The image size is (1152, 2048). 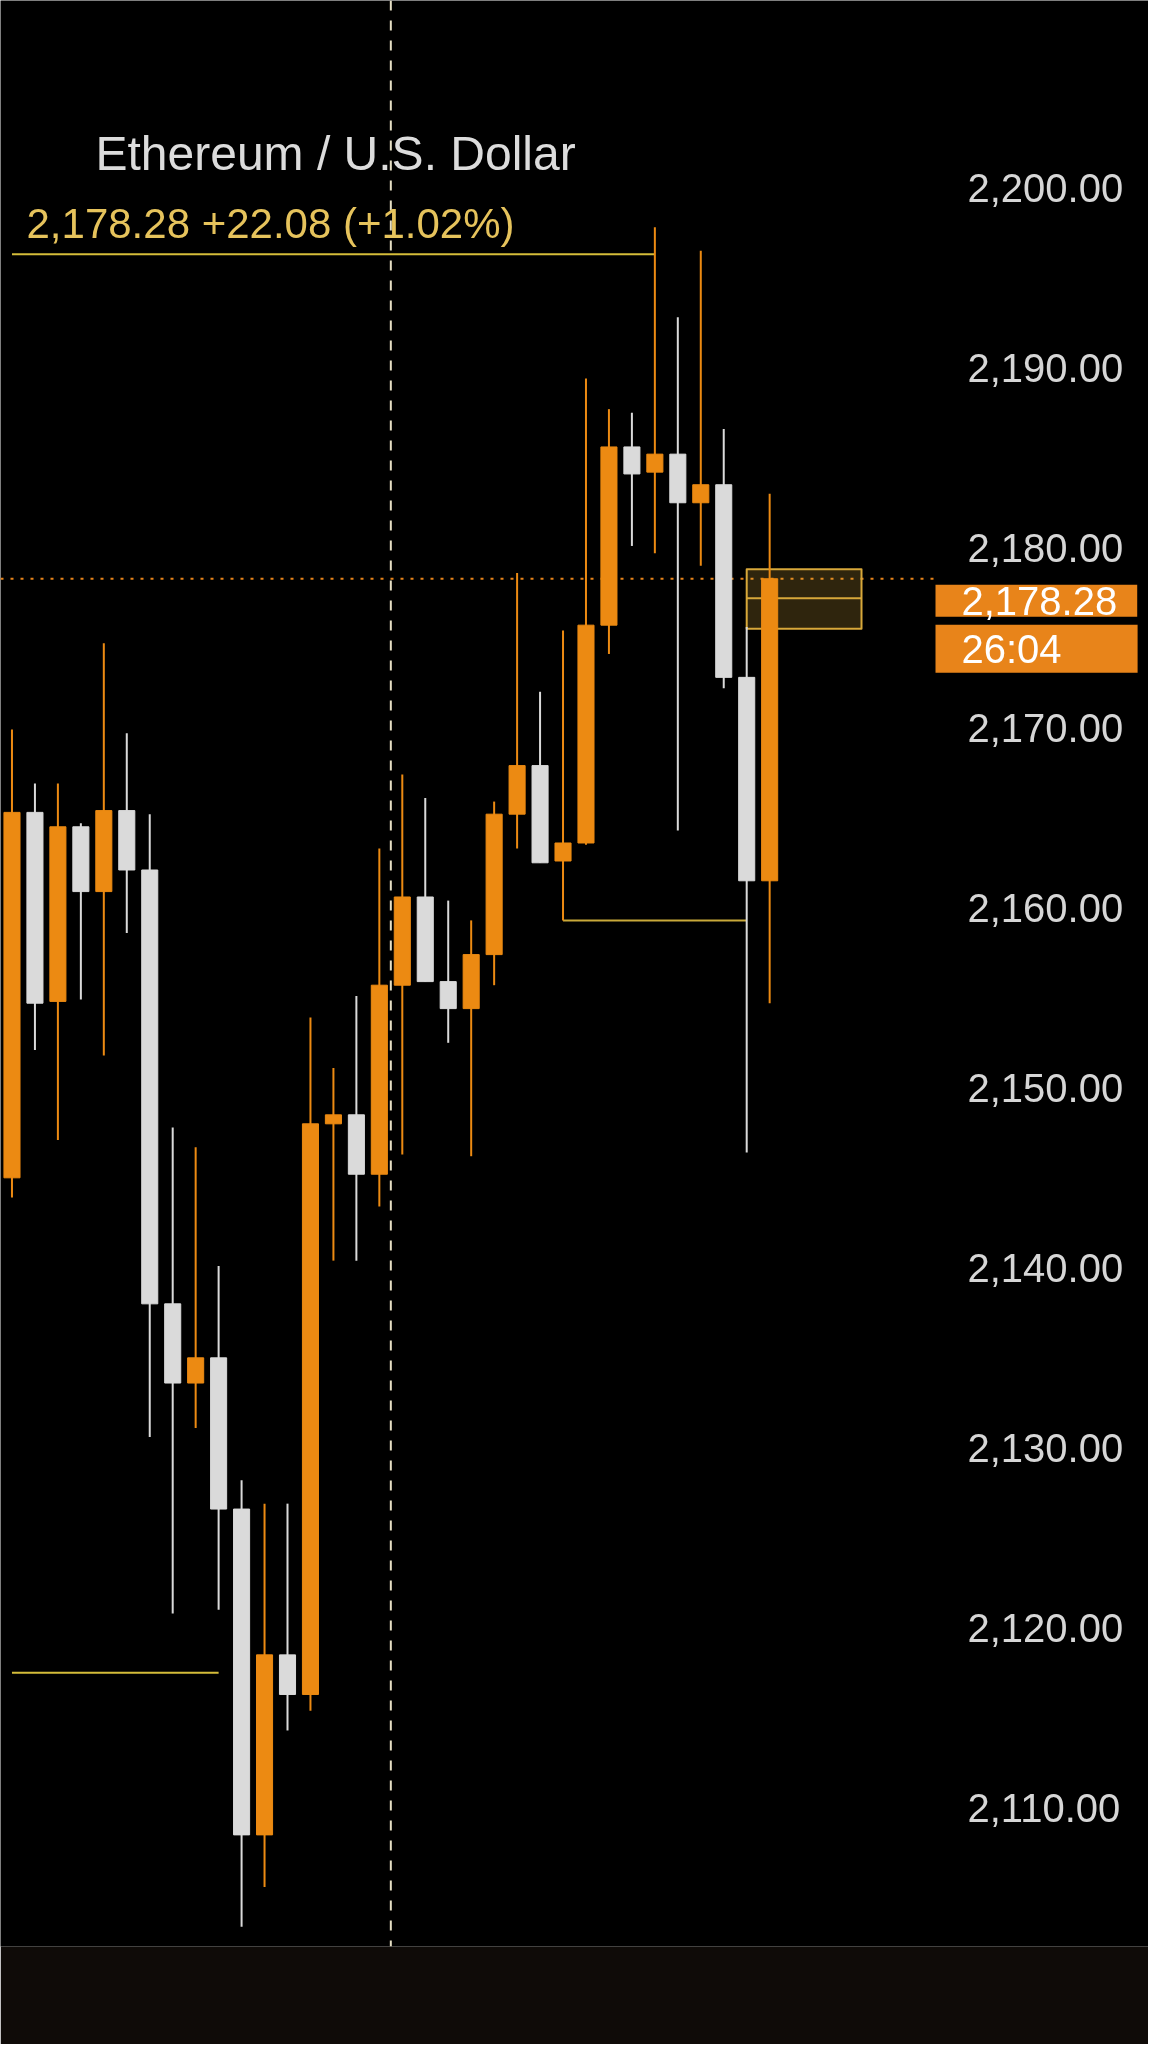 What do you see at coordinates (1045, 907) in the screenshot?
I see `y-tick-label: 2,160.00` at bounding box center [1045, 907].